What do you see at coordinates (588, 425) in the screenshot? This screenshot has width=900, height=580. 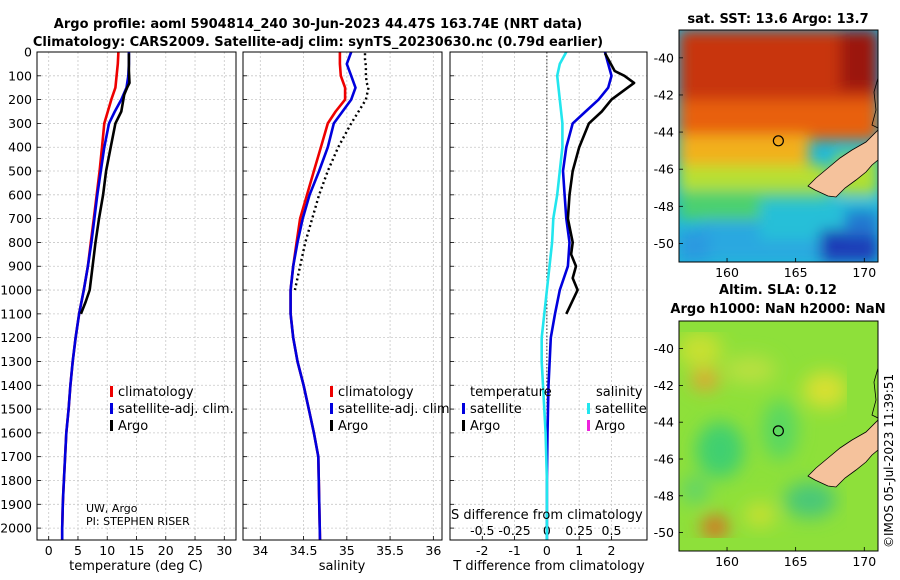 I see `legend-swatch-s-argo` at bounding box center [588, 425].